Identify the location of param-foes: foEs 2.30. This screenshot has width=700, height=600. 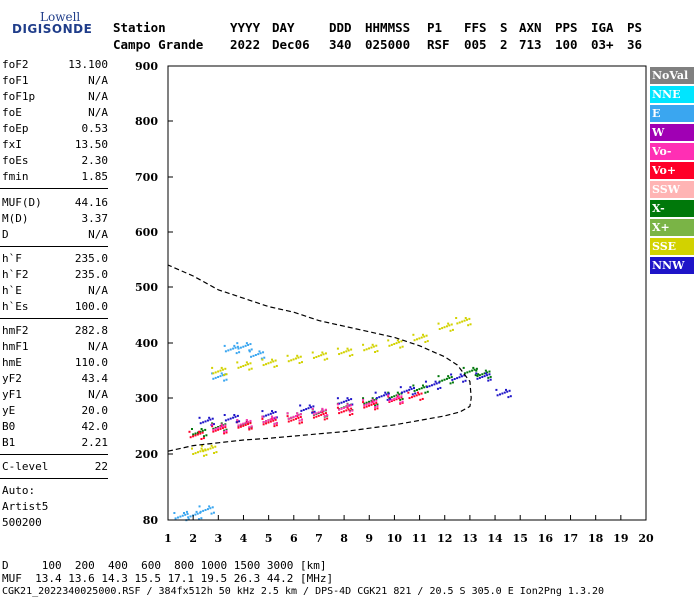
(55, 160).